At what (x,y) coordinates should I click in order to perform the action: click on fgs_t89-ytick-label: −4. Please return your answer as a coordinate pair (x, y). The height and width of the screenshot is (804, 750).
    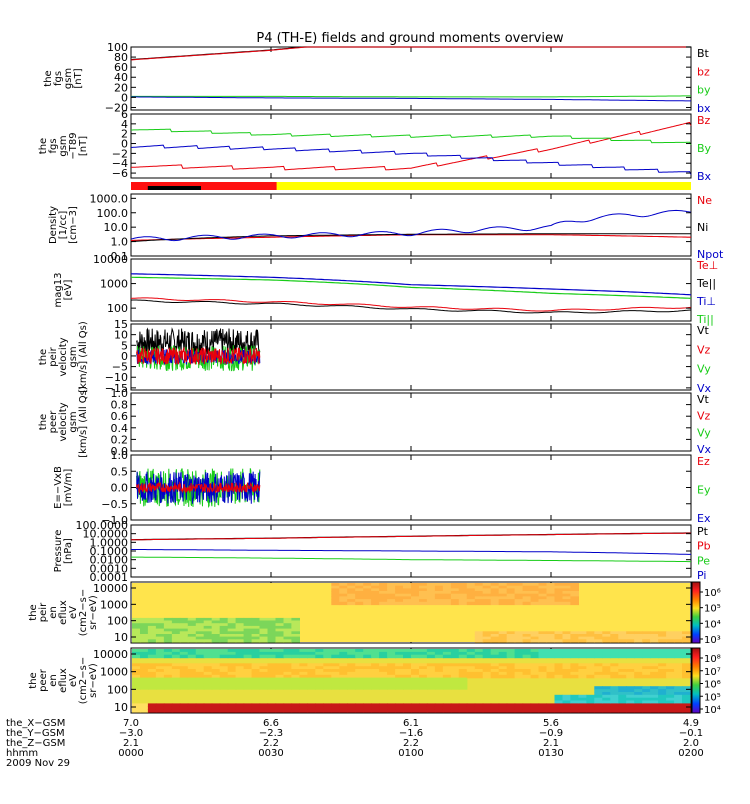
    Looking at the image, I should click on (120, 163).